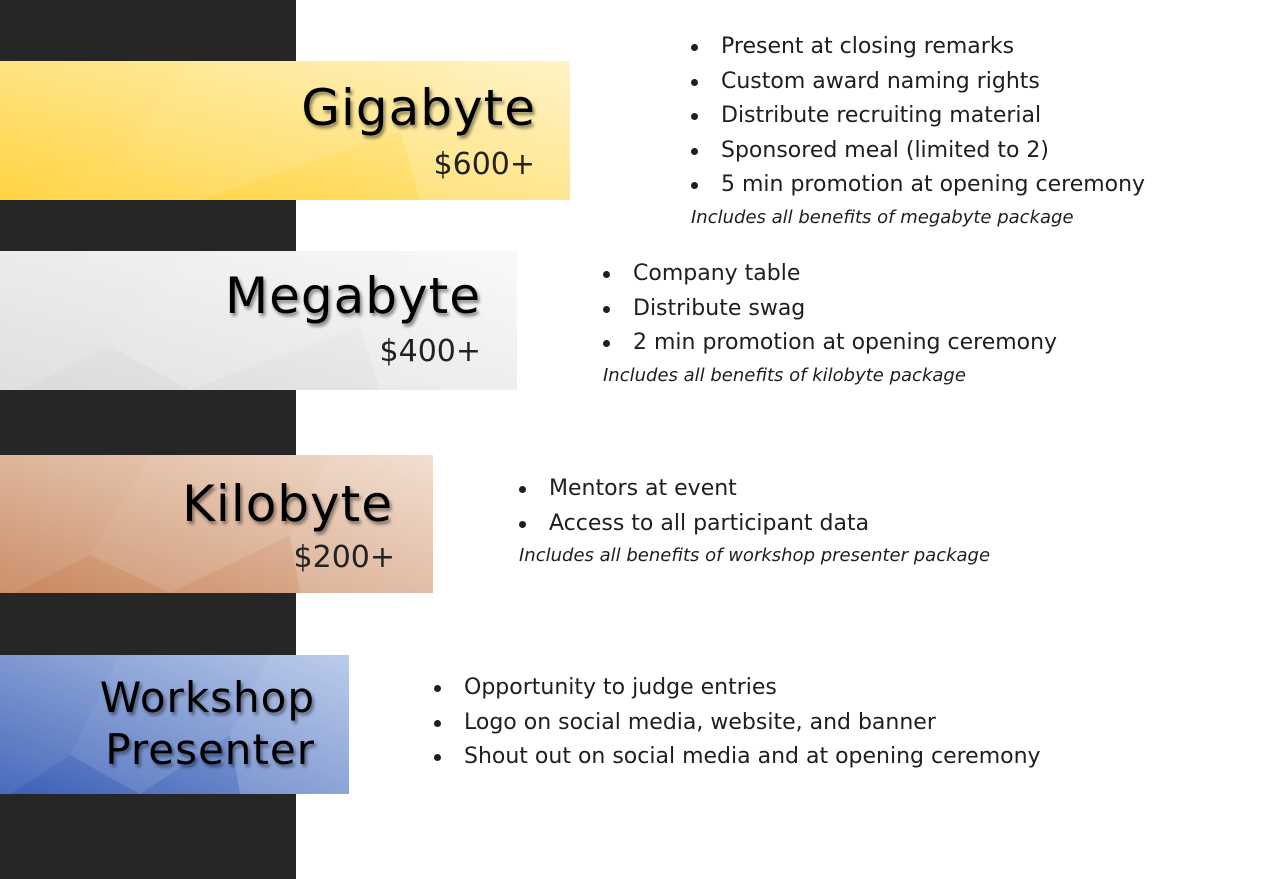  I want to click on gigabyte-banner-background, so click(285, 130).